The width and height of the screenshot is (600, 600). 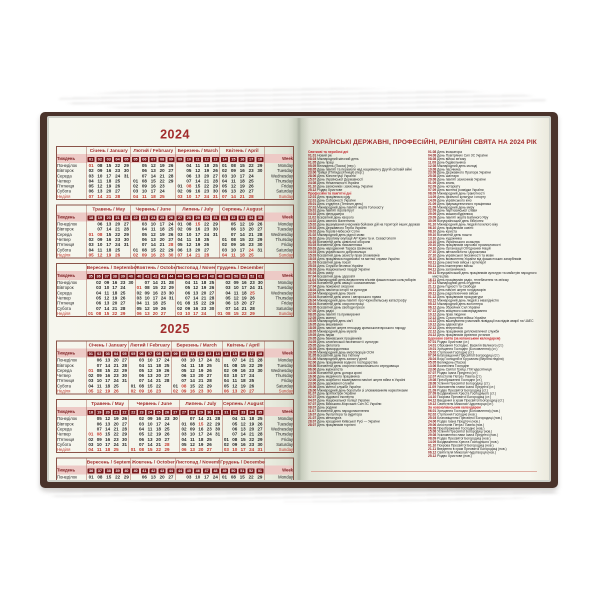 What do you see at coordinates (313, 383) in the screenshot?
I see `holiday-date: 23.06` at bounding box center [313, 383].